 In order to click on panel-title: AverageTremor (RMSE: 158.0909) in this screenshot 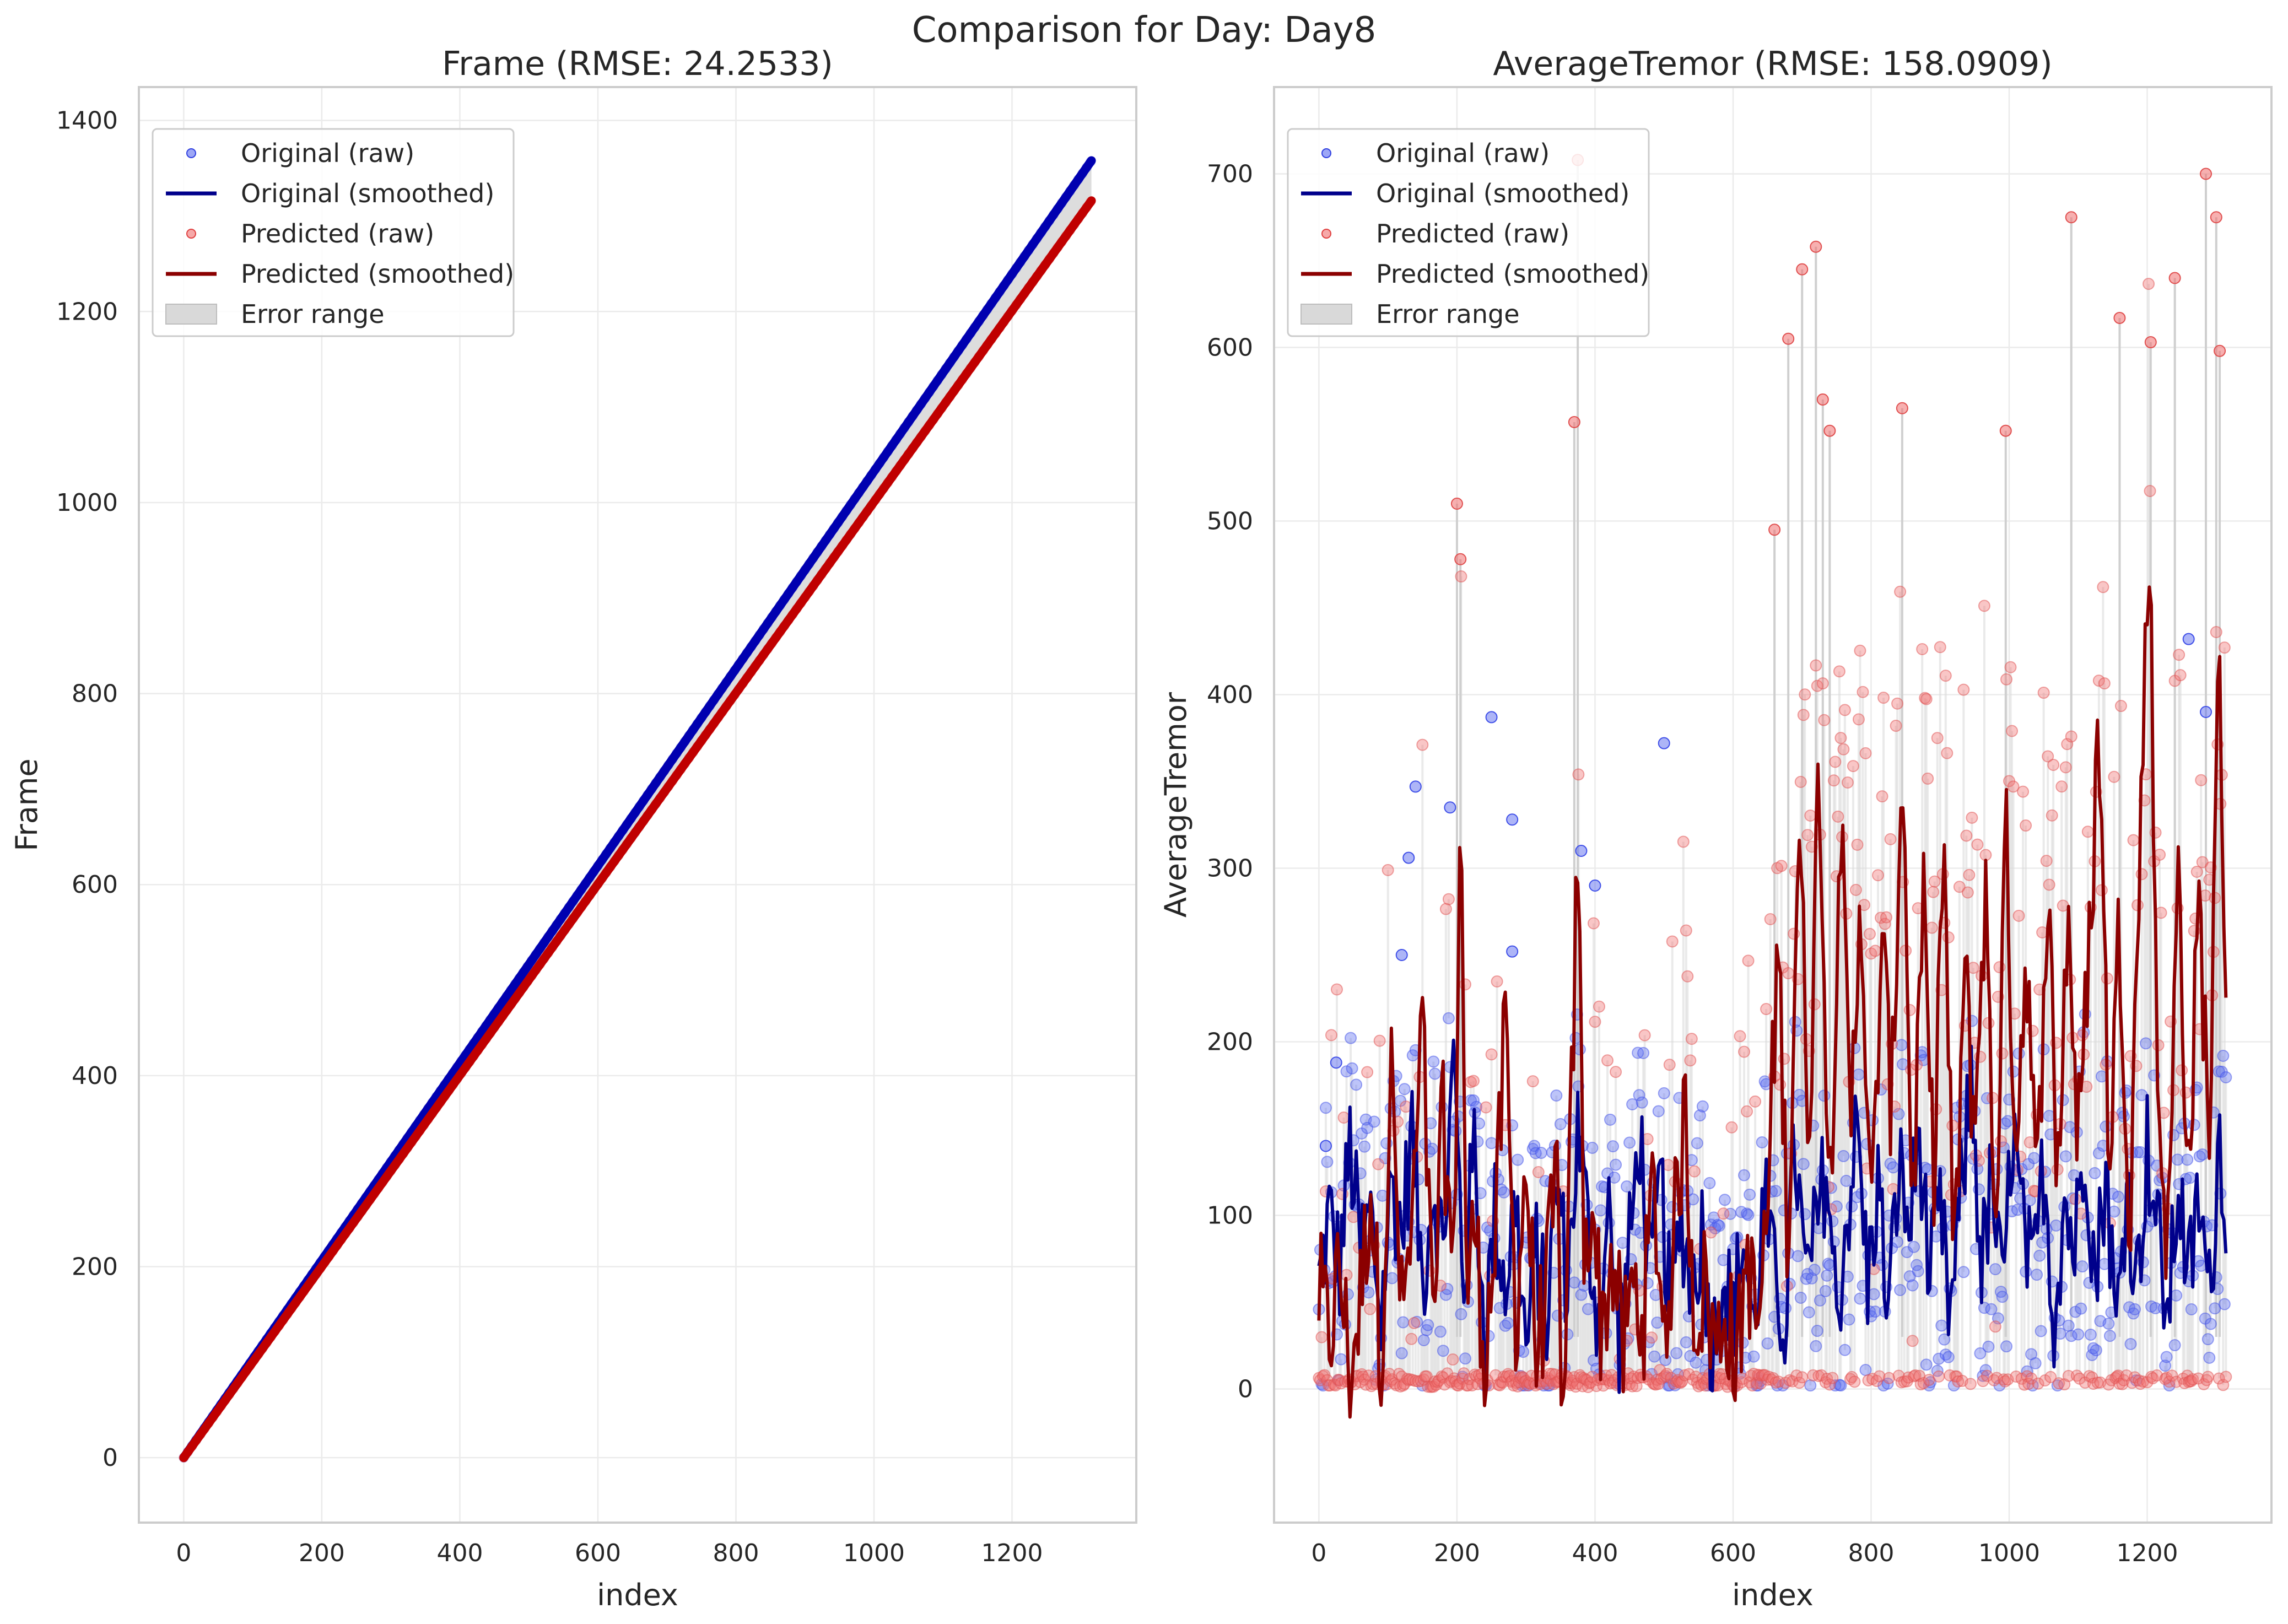, I will do `click(1772, 64)`.